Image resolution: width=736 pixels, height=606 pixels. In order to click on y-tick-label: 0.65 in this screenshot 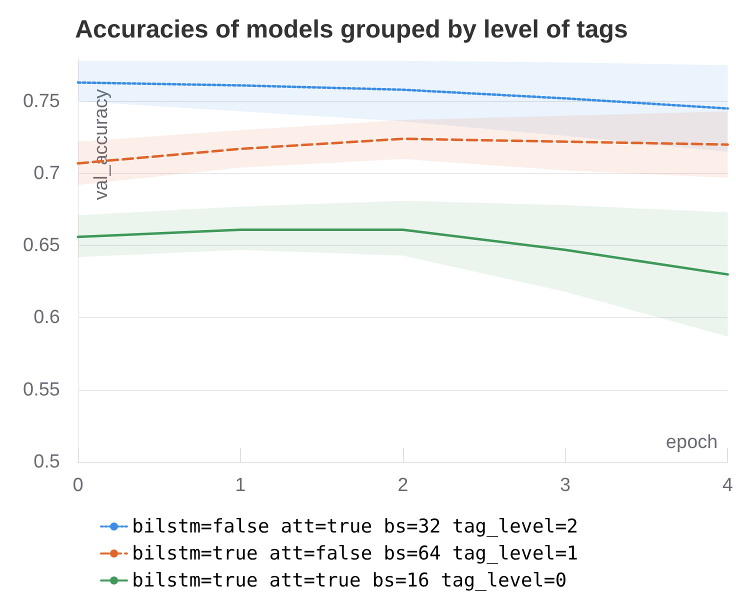, I will do `click(41, 245)`.